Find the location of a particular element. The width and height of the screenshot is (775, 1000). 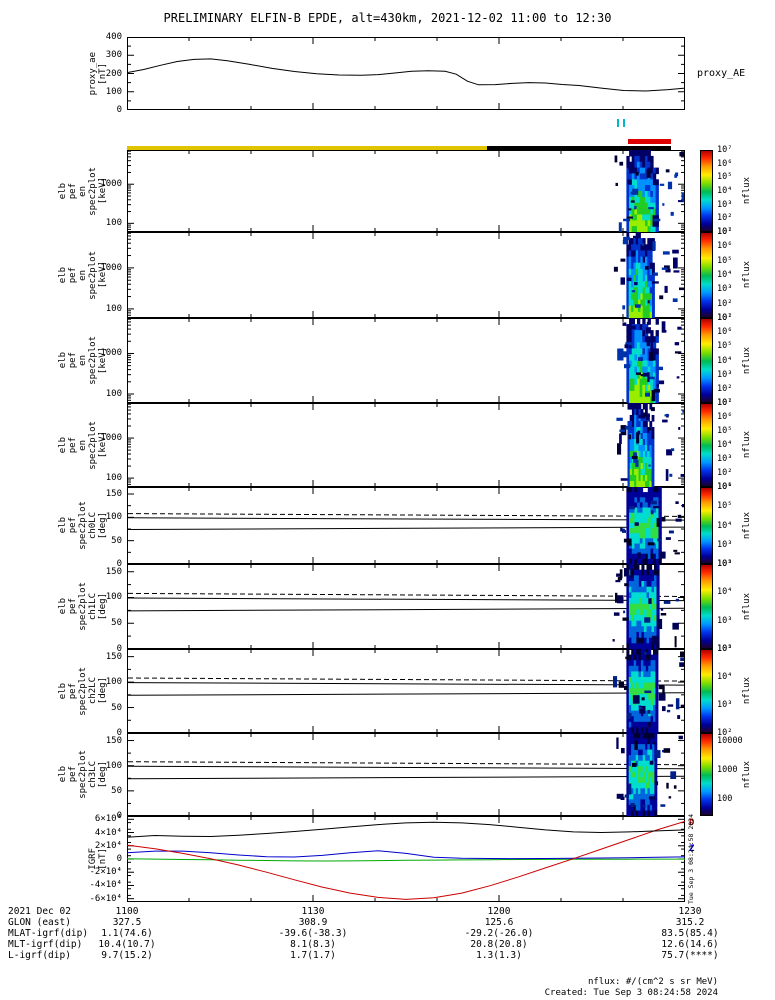

en_spec_1-colorbar-label: 10⁶ is located at coordinates (725, 246).